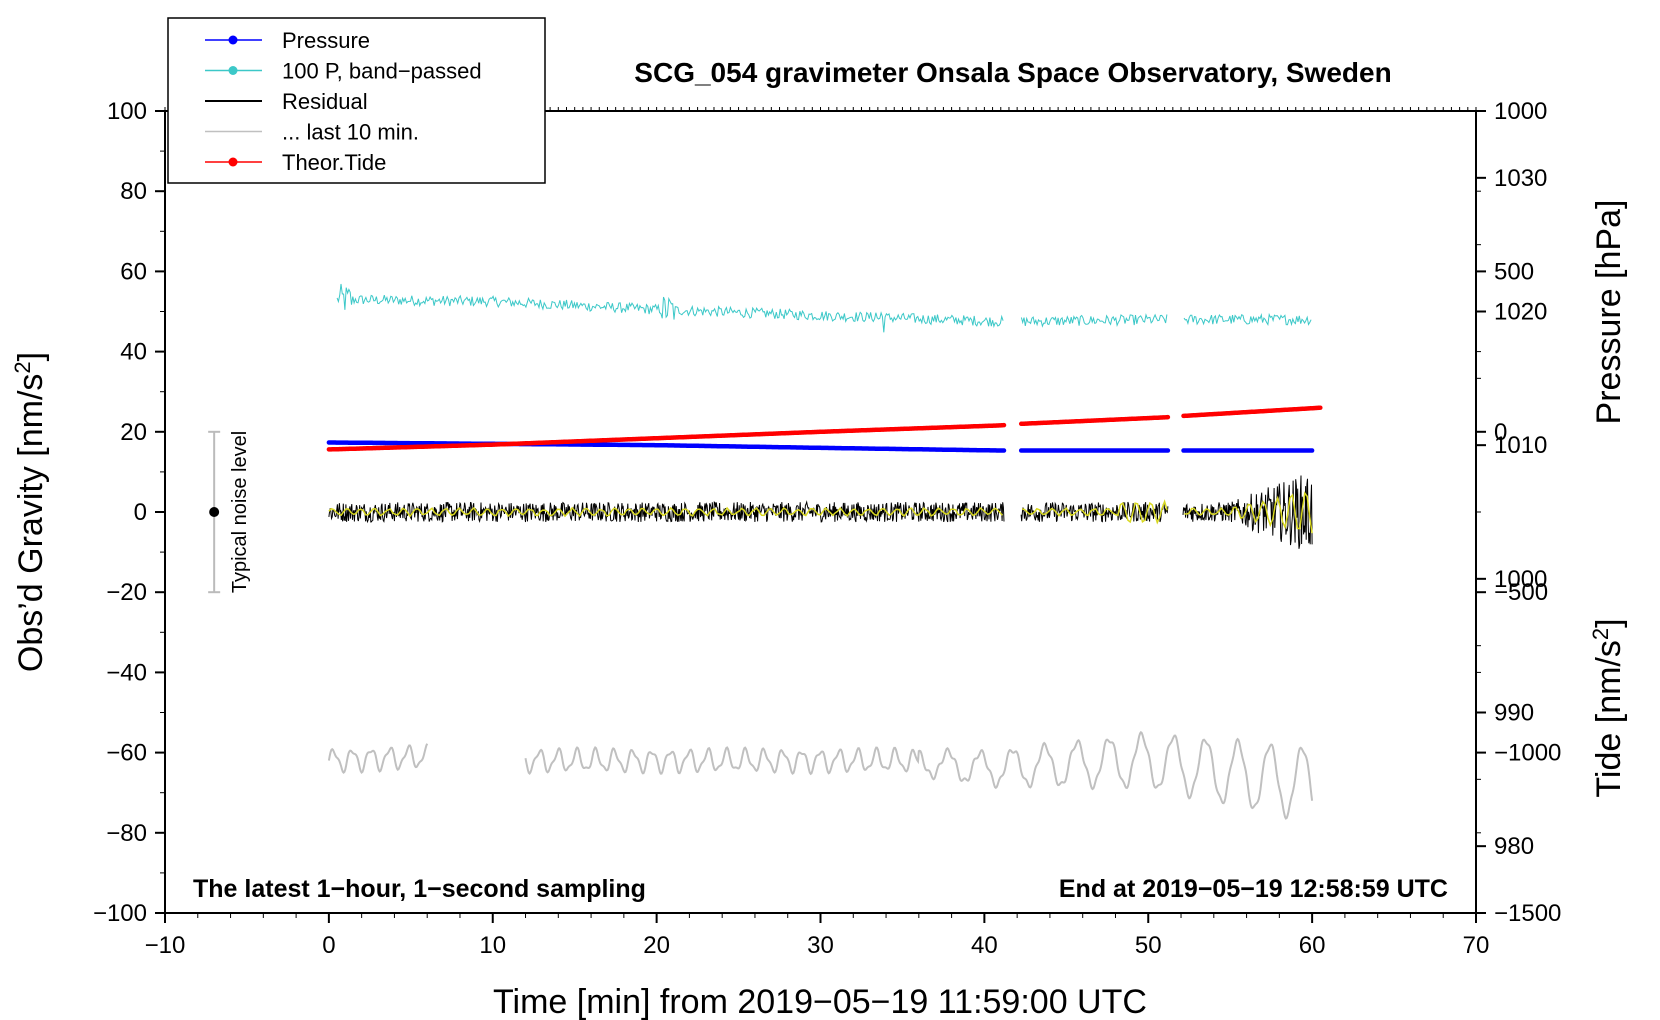 This screenshot has height=1020, width=1660. I want to click on y-tide-tick-label: −1500, so click(1527, 913).